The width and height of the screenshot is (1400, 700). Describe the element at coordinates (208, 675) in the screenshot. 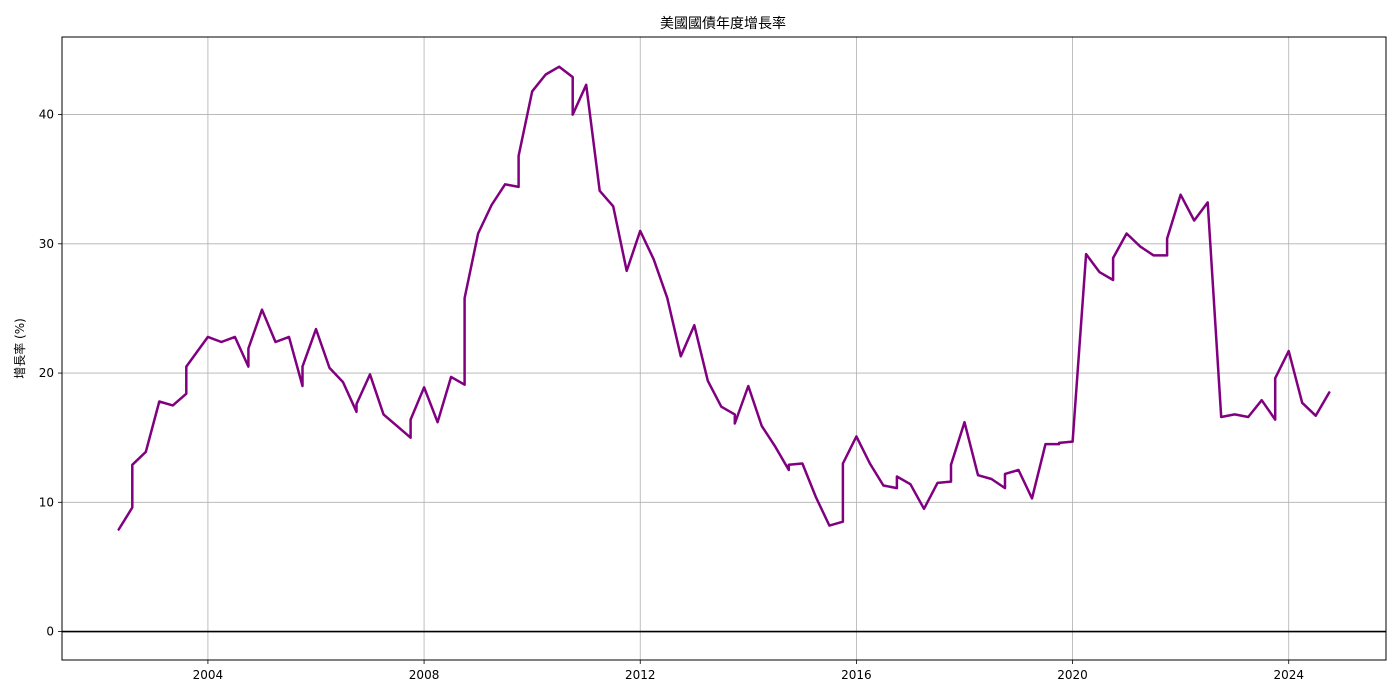

I see `x-tick-label: 2004` at that location.